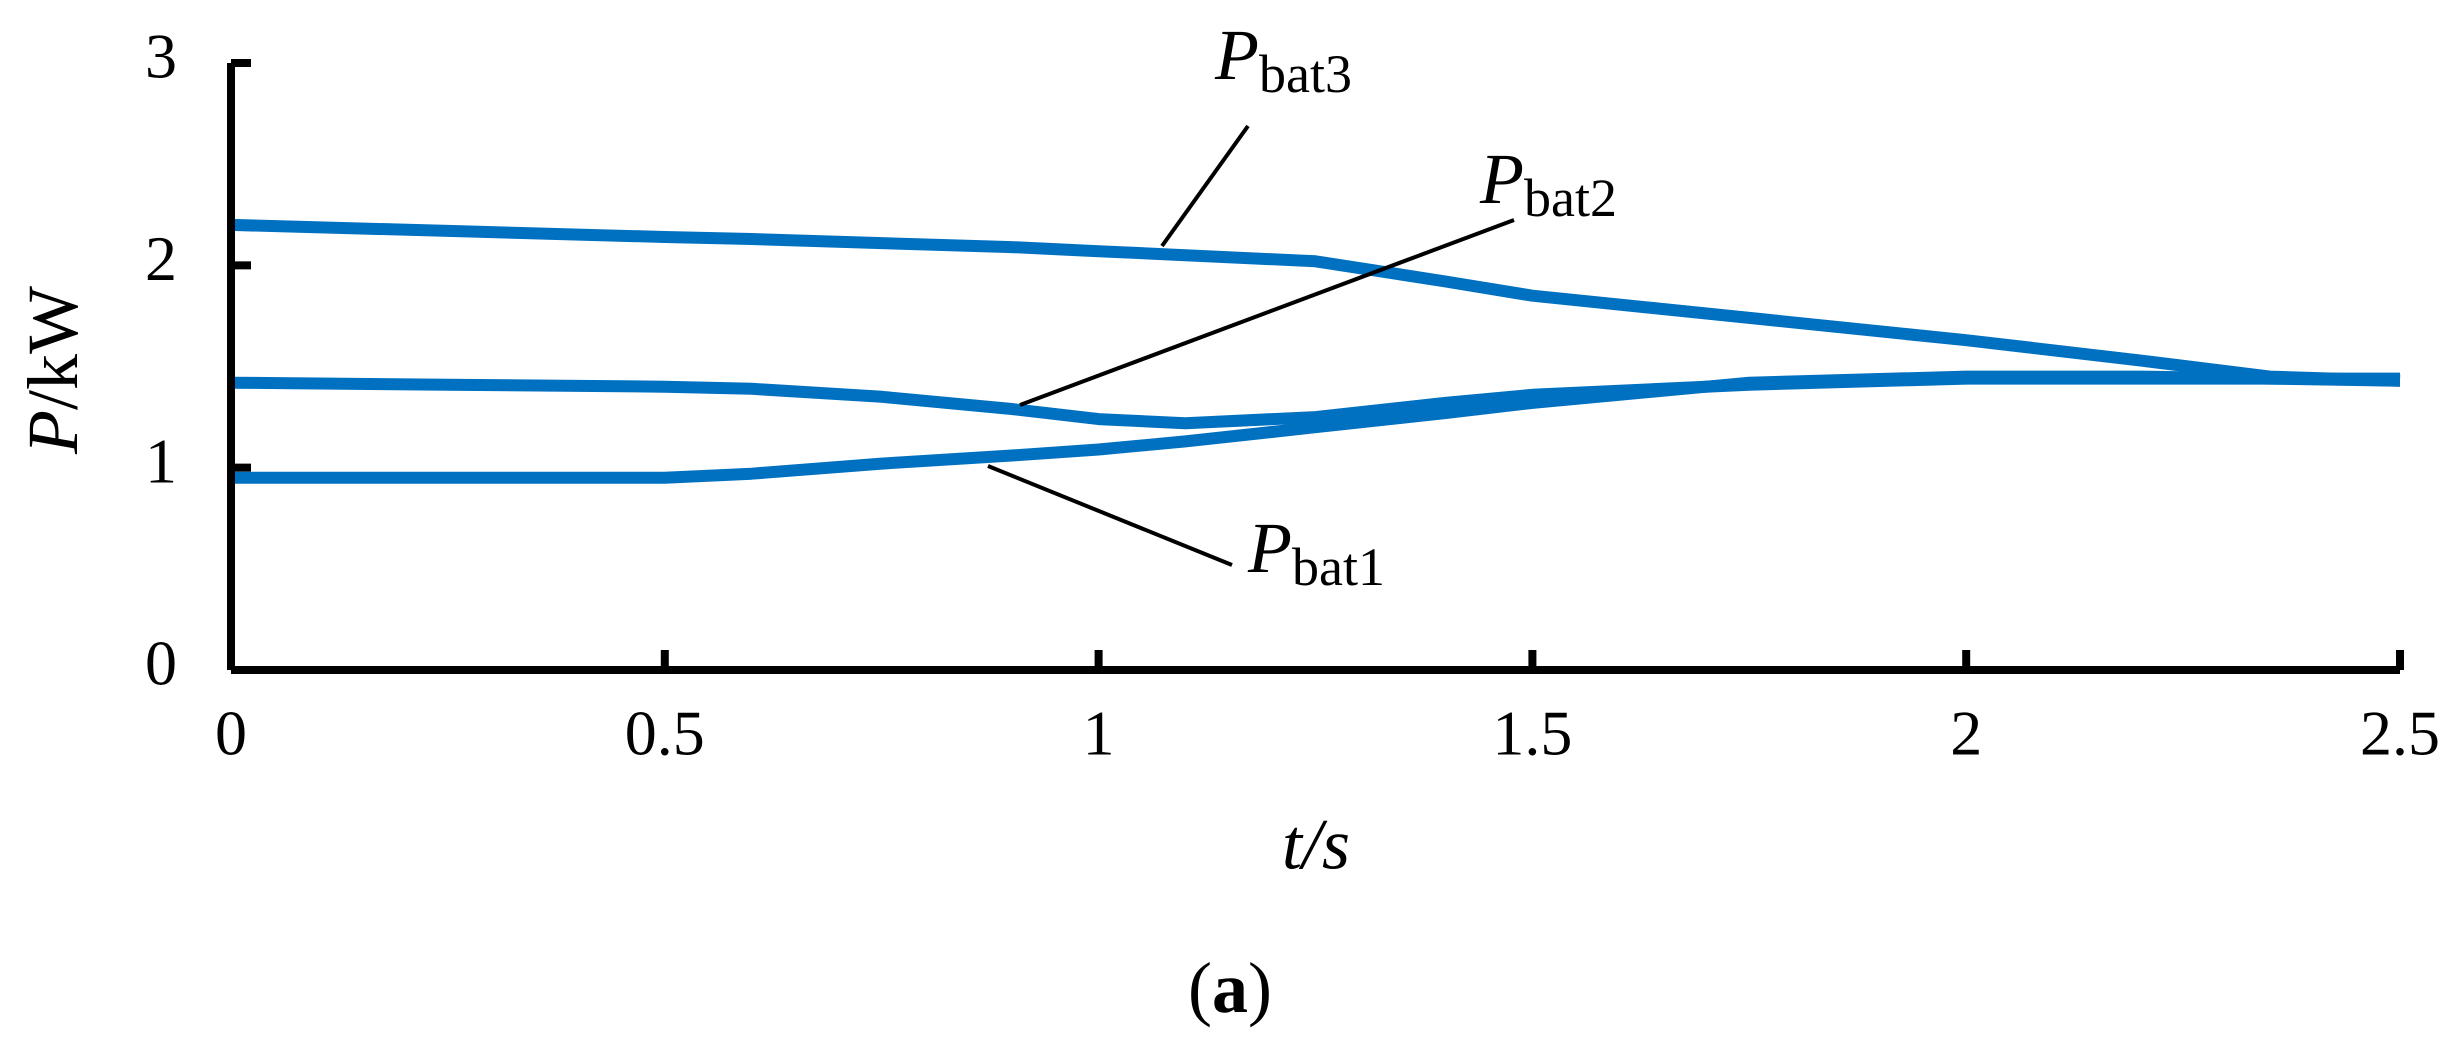 The image size is (2460, 1048). What do you see at coordinates (161, 663) in the screenshot?
I see `y-tick-label: 0` at bounding box center [161, 663].